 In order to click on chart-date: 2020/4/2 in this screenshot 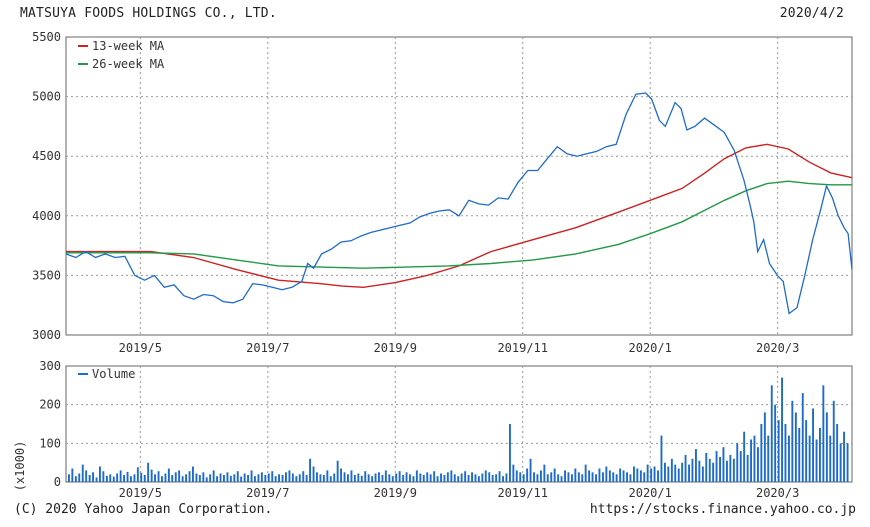, I will do `click(811, 13)`.